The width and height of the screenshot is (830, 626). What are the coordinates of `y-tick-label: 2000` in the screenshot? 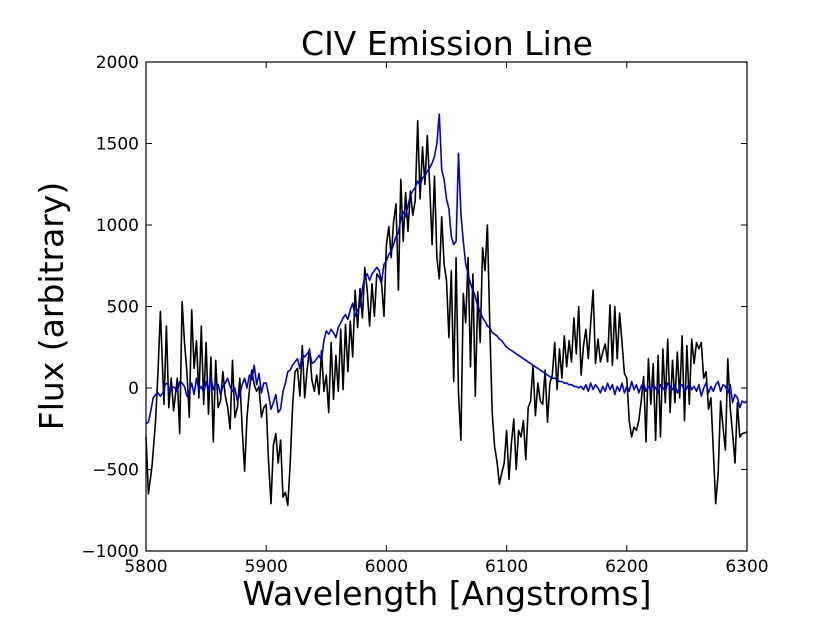 It's located at (117, 63).